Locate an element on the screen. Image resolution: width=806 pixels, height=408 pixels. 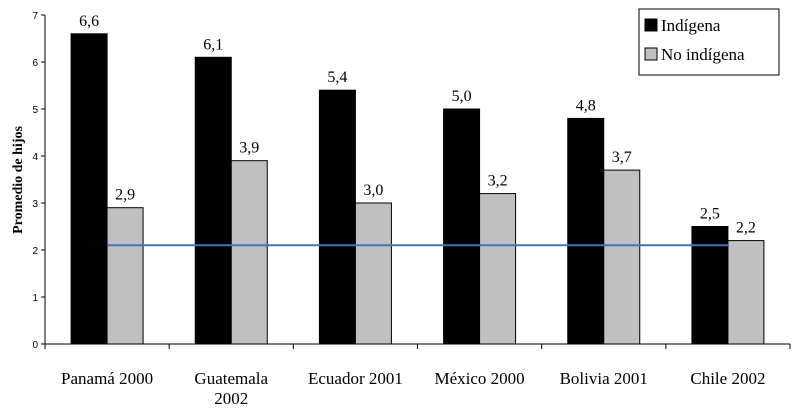
data-label: 3,0 is located at coordinates (373, 190).